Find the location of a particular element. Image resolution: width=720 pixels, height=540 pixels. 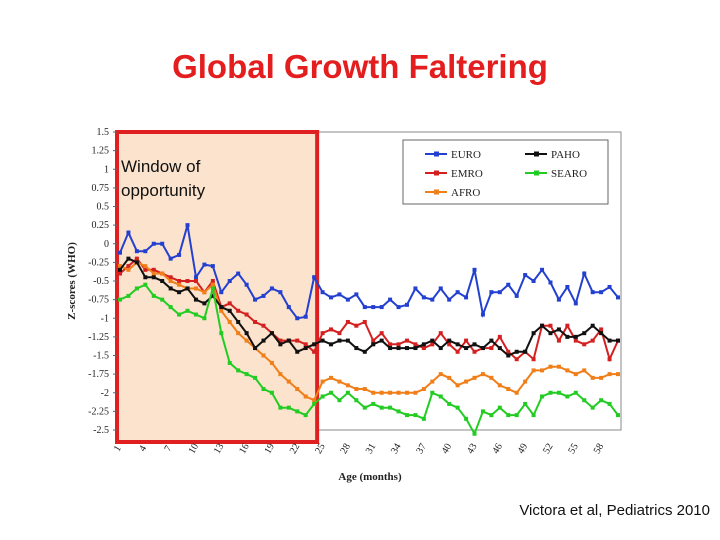

series-paho is located at coordinates (369, 307).